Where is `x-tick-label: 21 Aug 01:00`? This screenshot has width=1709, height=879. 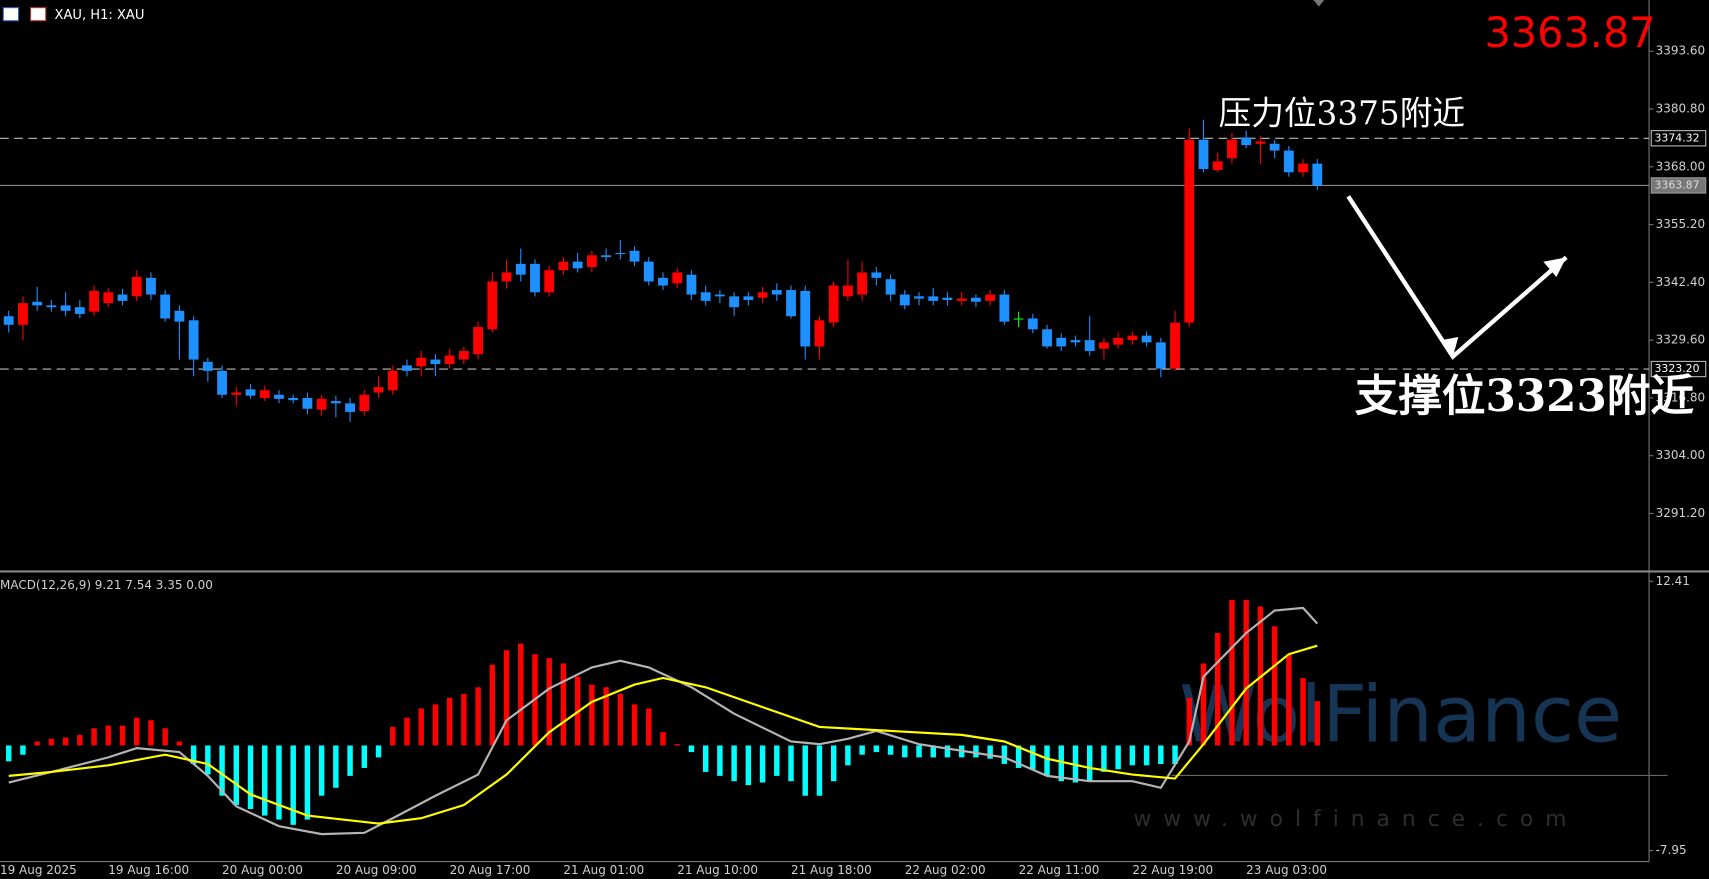
x-tick-label: 21 Aug 01:00 is located at coordinates (603, 870).